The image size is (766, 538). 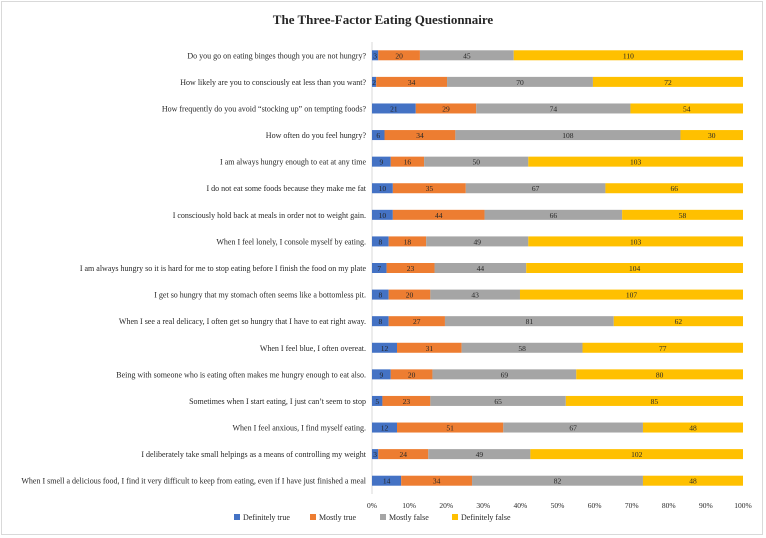 I want to click on data-label: 43, so click(x=475, y=295).